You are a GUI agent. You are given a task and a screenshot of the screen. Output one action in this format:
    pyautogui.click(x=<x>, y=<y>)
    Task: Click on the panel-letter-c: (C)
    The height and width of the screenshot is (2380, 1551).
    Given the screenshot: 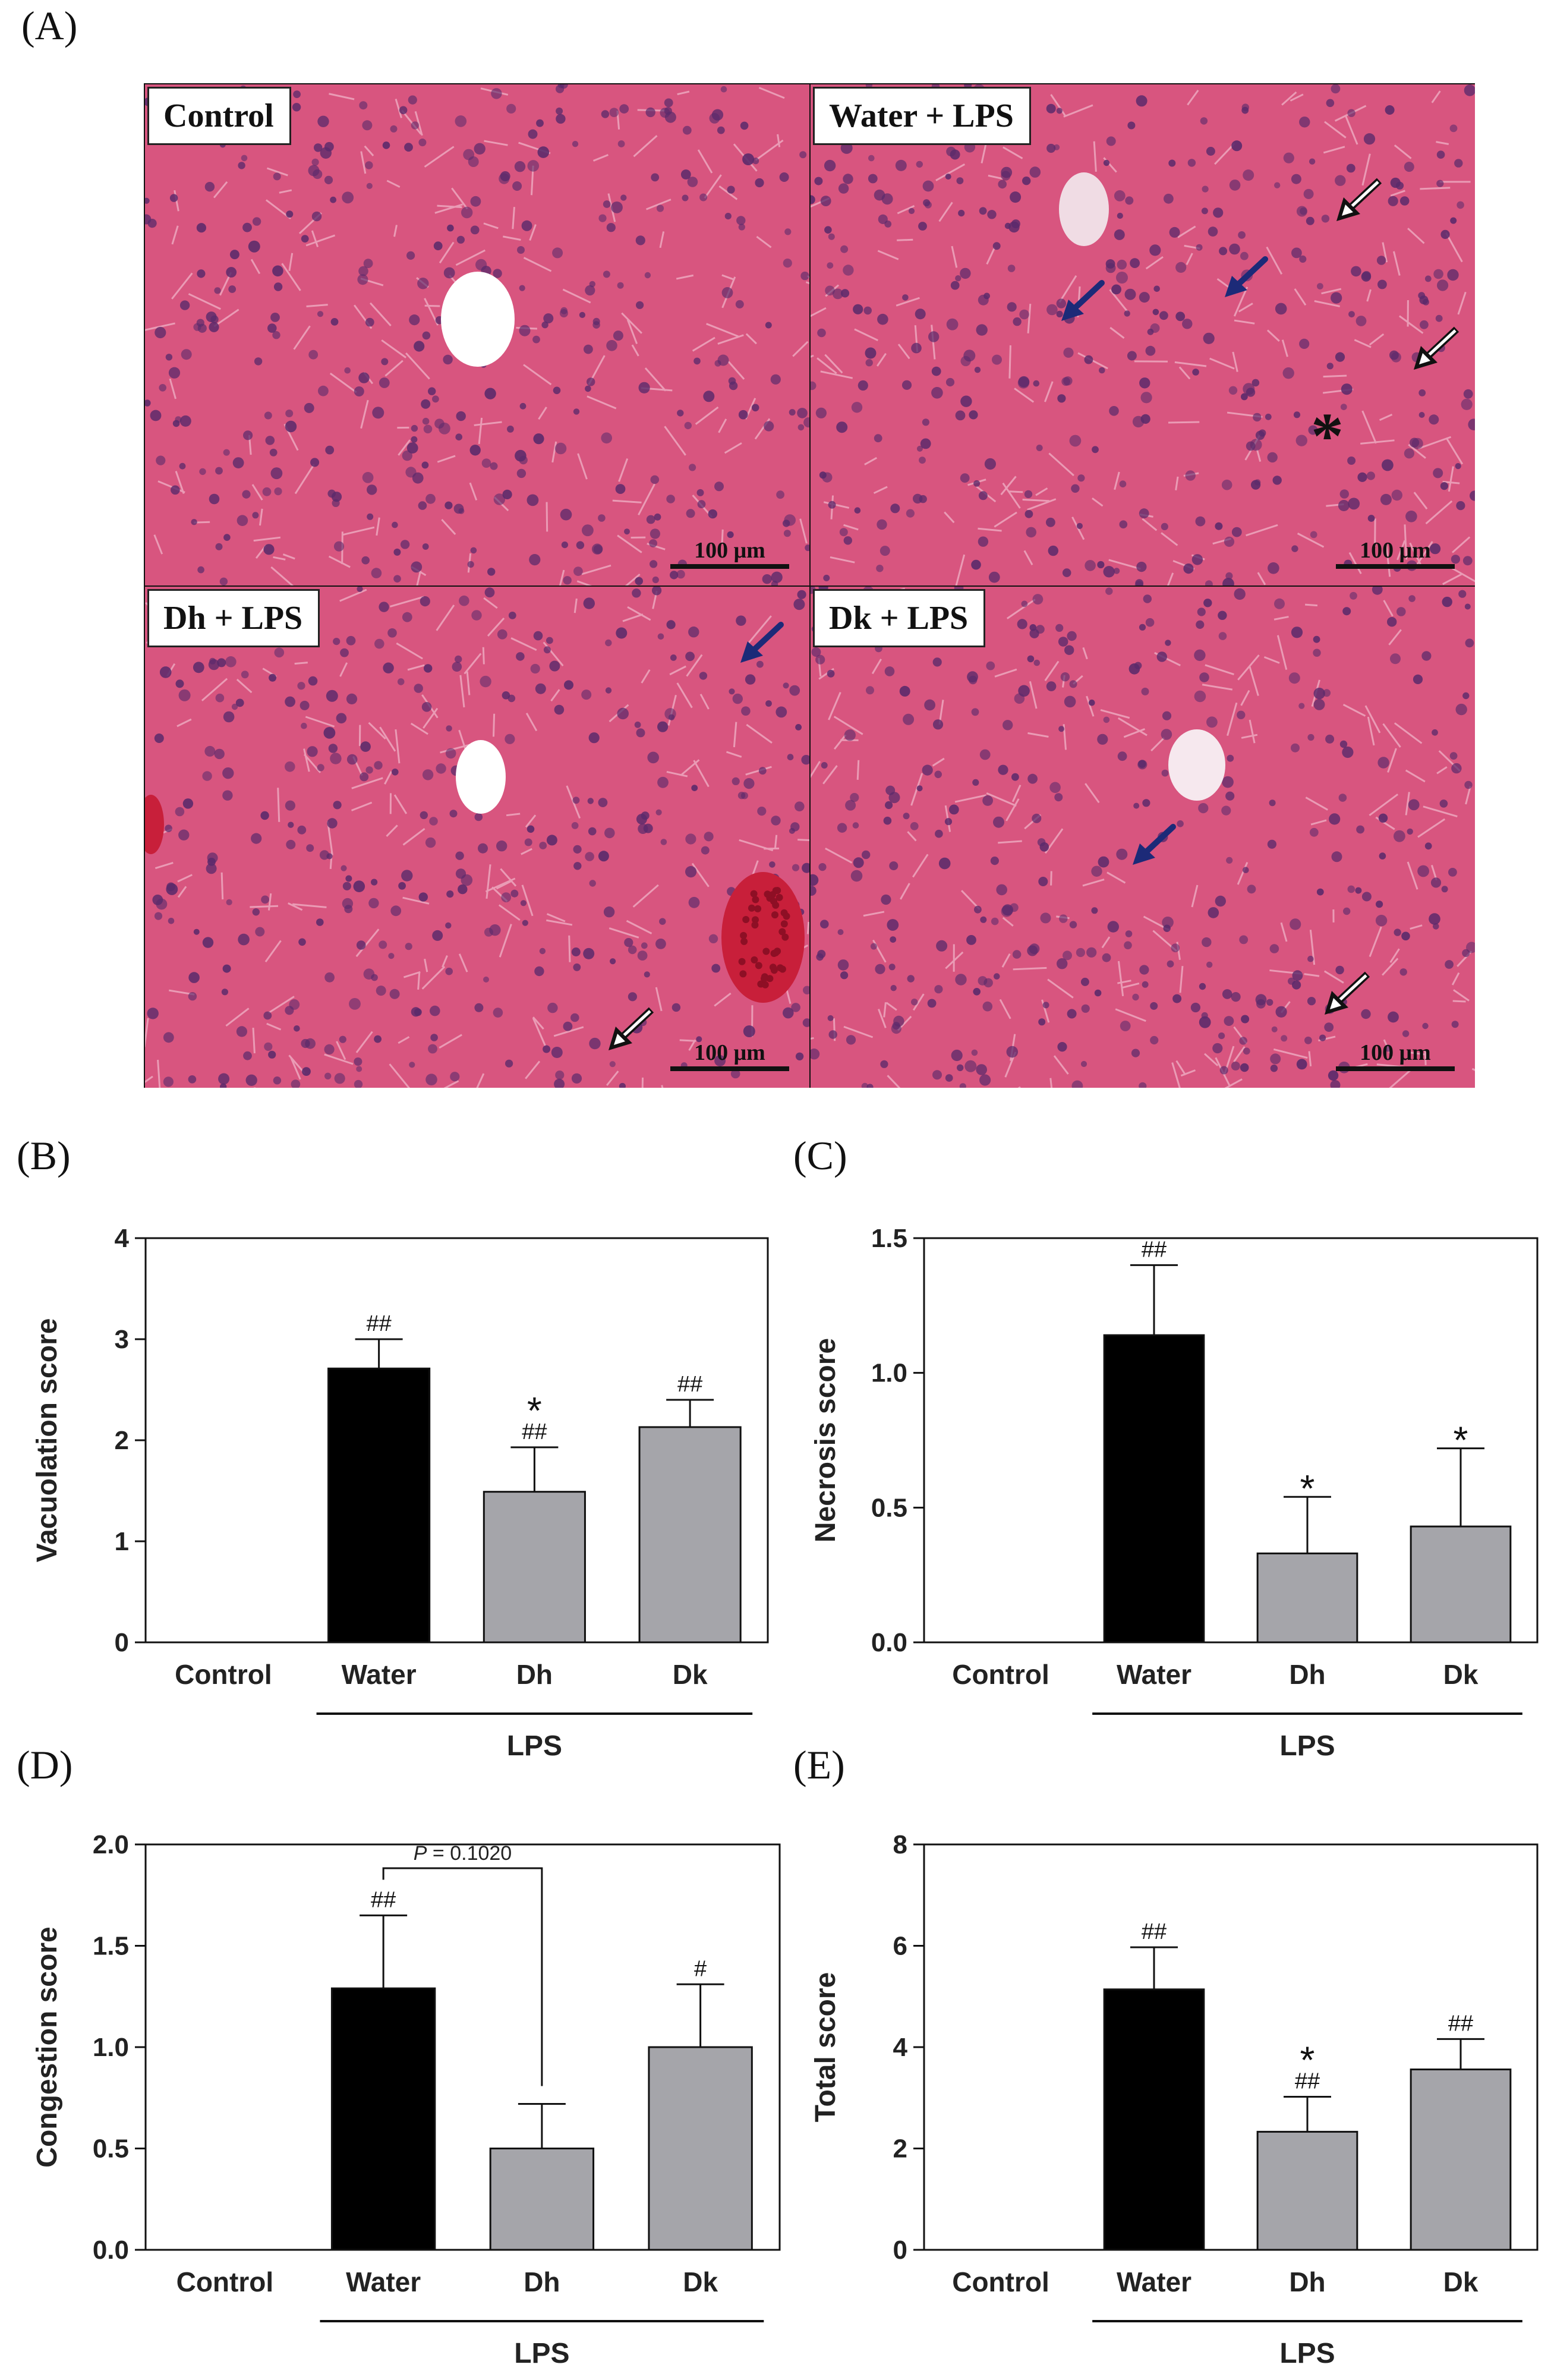 What is the action you would take?
    pyautogui.click(x=820, y=1155)
    